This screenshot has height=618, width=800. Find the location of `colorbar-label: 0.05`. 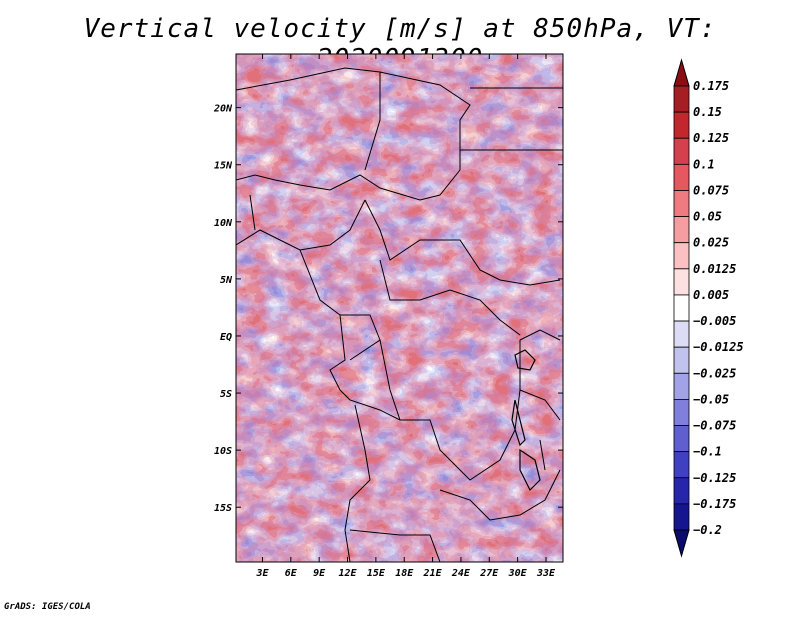

colorbar-label: 0.05 is located at coordinates (707, 217).